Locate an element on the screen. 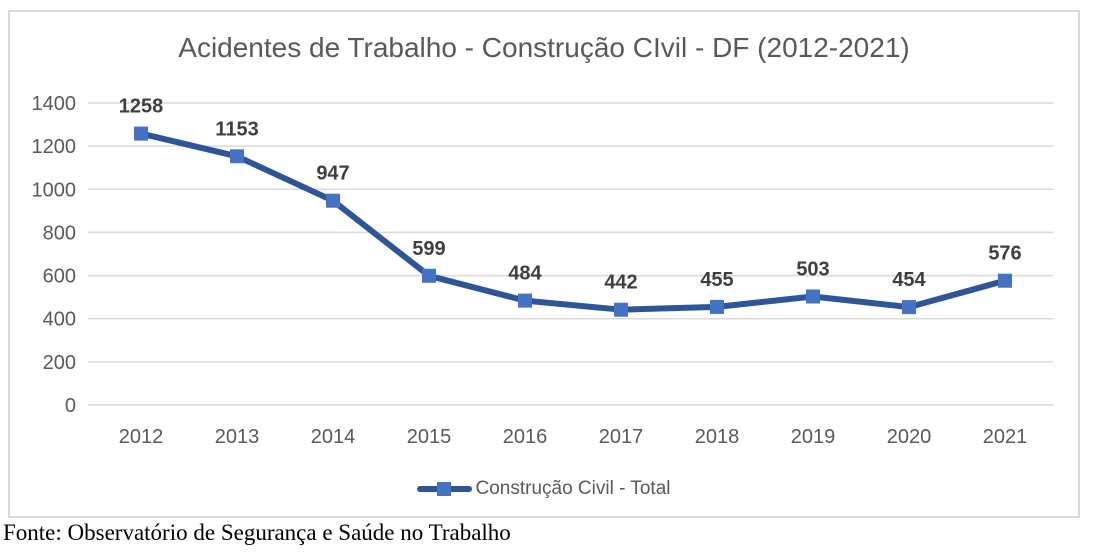 Image resolution: width=1102 pixels, height=552 pixels. data-point-label: 947 is located at coordinates (332, 174).